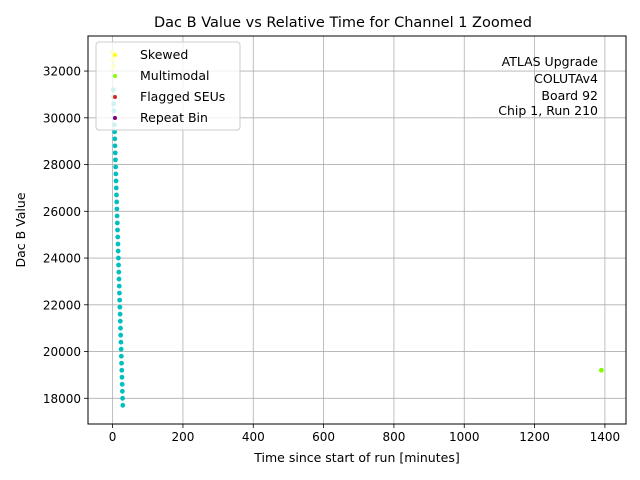 This screenshot has width=640, height=480. I want to click on y-tick-label: 24000, so click(62, 259).